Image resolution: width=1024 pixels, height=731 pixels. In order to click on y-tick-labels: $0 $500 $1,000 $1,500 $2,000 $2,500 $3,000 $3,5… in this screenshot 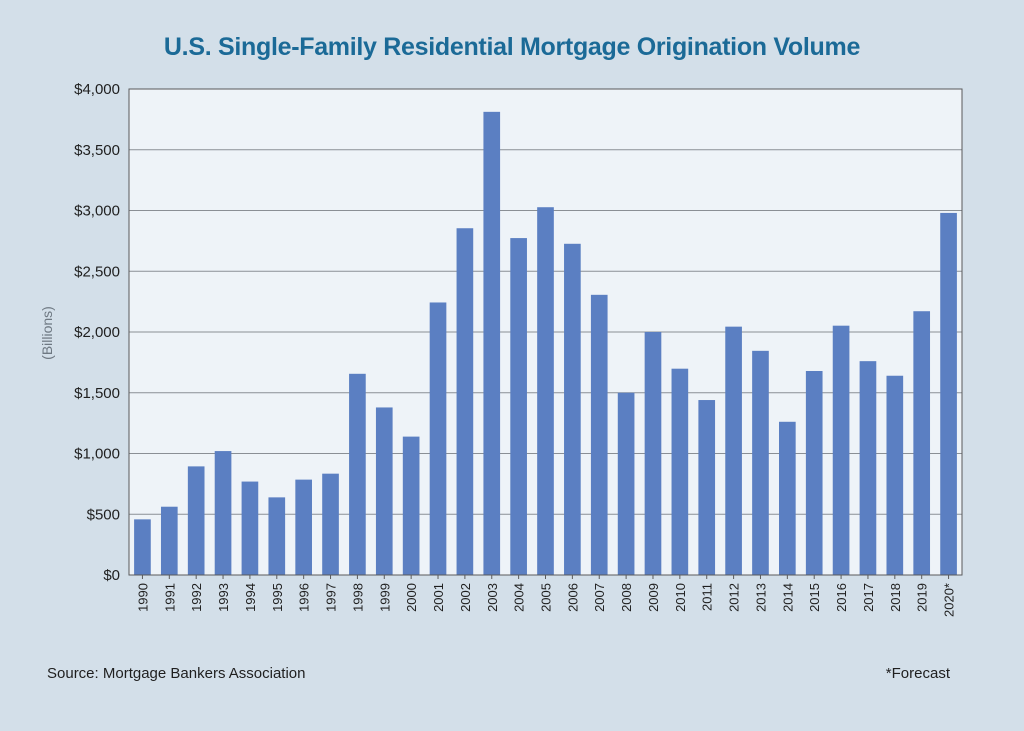, I will do `click(97, 332)`.